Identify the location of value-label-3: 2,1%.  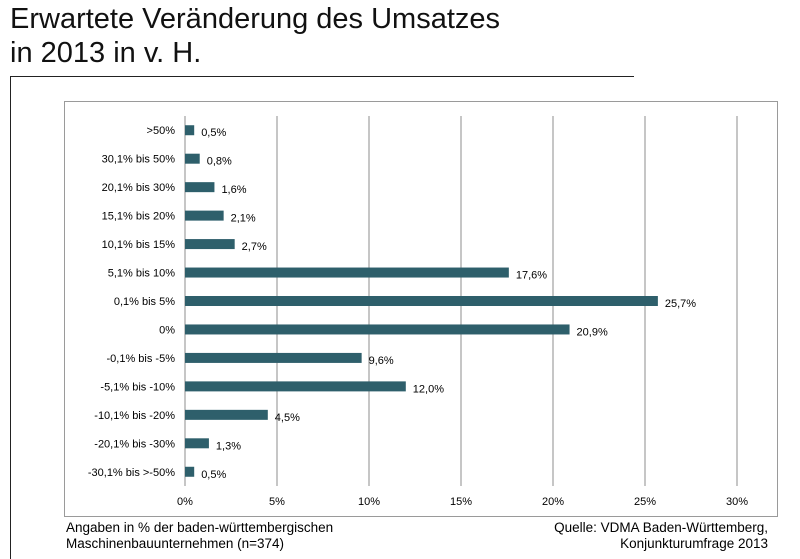
(243, 219).